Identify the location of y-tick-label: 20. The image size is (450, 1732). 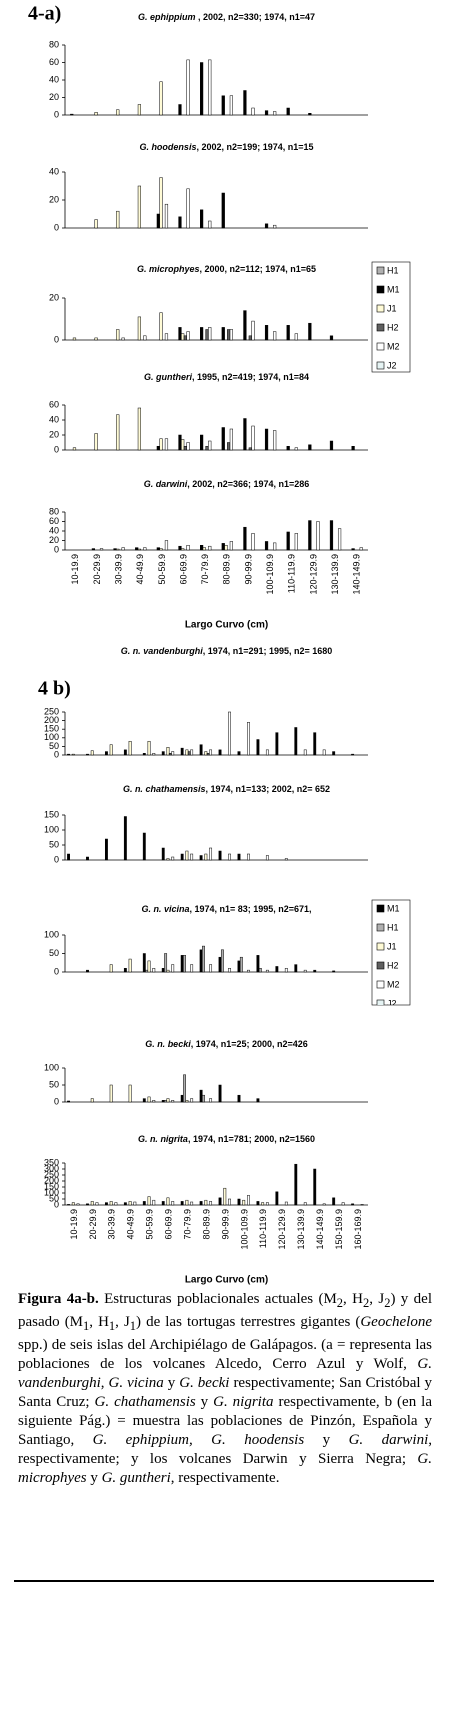
(54, 434).